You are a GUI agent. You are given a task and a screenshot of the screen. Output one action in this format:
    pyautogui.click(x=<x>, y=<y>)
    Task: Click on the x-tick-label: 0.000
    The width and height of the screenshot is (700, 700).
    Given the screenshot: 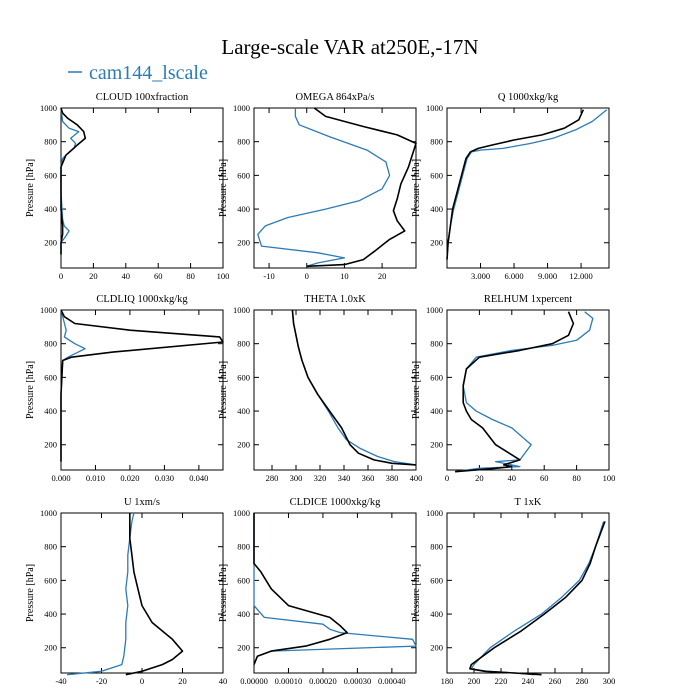 What is the action you would take?
    pyautogui.click(x=60, y=478)
    